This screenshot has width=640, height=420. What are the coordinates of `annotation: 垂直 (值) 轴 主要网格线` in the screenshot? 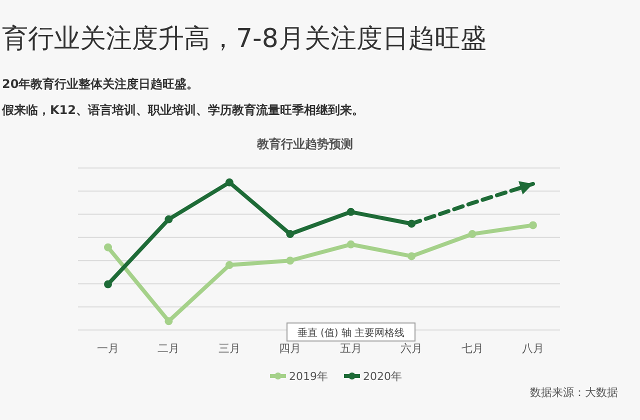 It's located at (351, 333).